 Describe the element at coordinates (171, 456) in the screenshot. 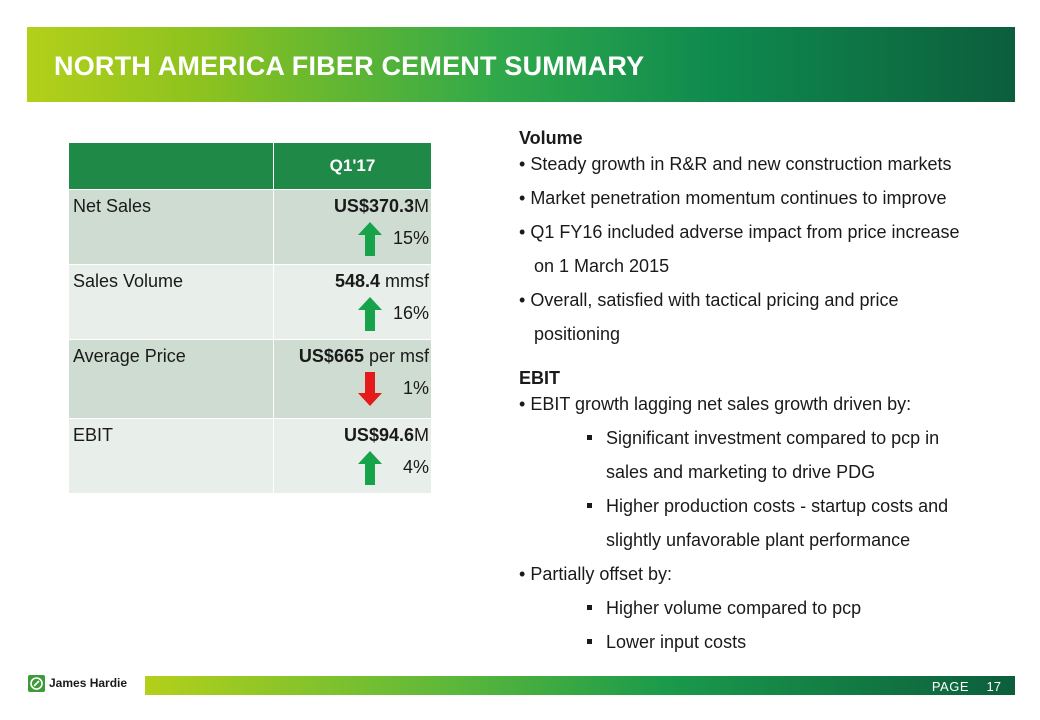

I see `row-label: EBIT` at that location.